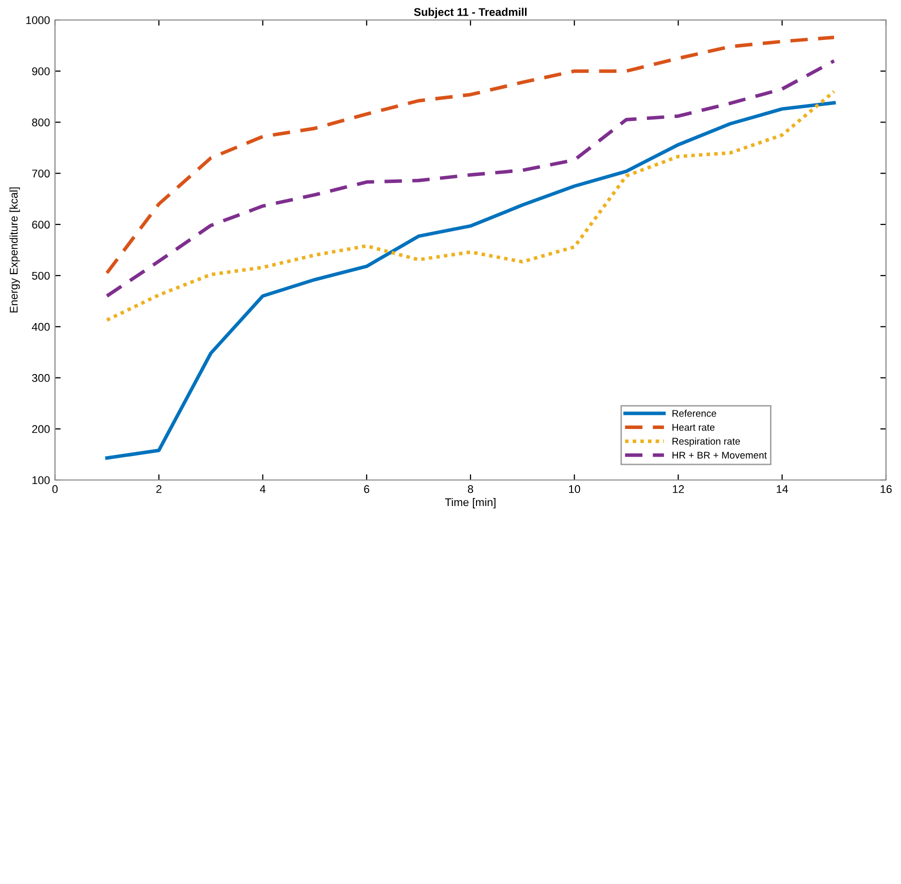 Image resolution: width=901 pixels, height=884 pixels. What do you see at coordinates (55, 489) in the screenshot?
I see `x-tick-label: 0` at bounding box center [55, 489].